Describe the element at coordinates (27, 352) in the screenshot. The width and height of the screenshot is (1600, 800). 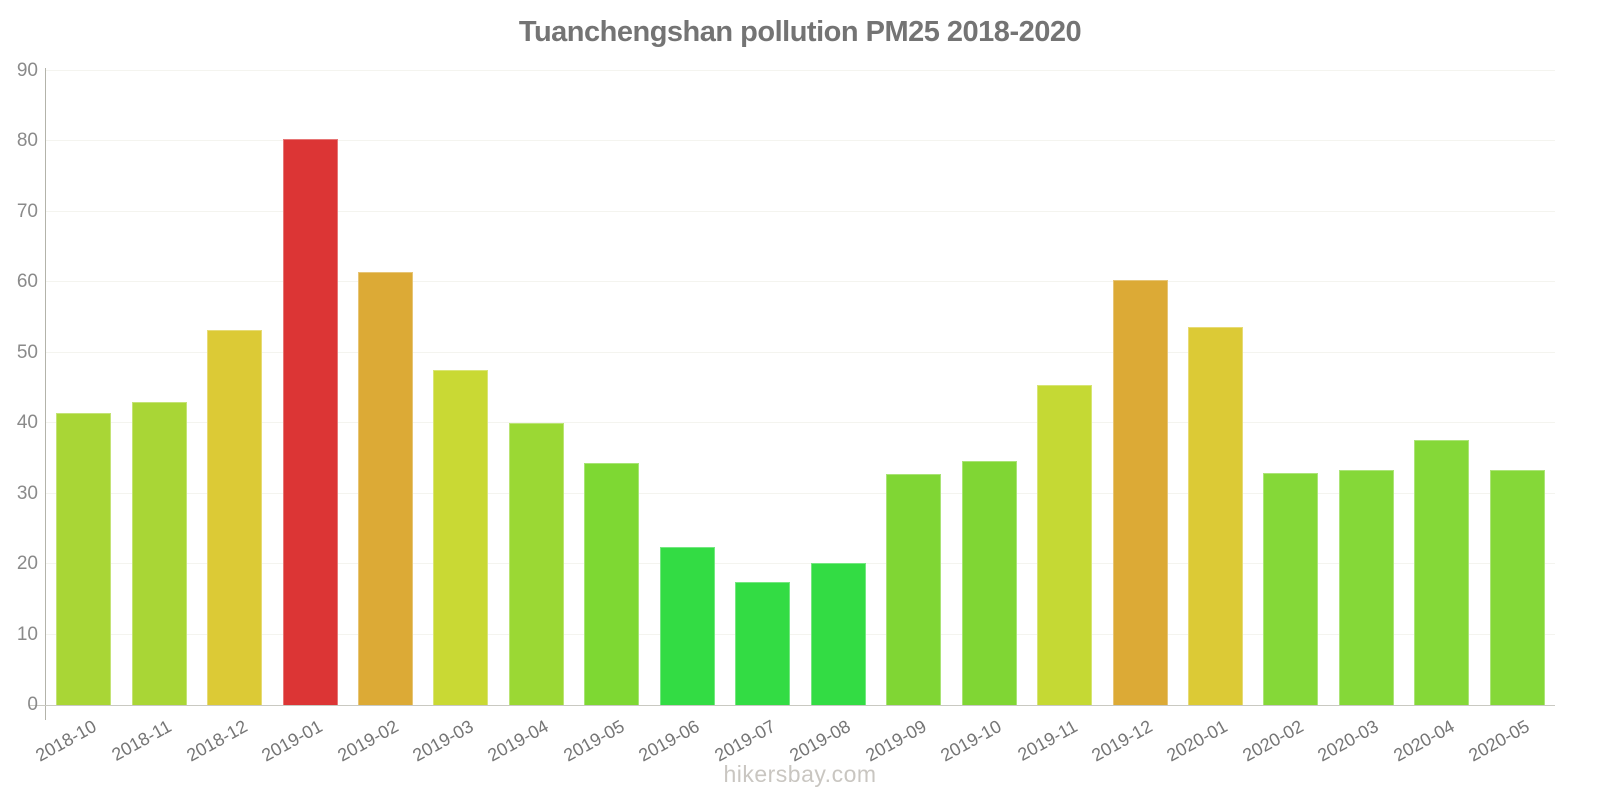
I see `y-tick-label-50: 50` at that location.